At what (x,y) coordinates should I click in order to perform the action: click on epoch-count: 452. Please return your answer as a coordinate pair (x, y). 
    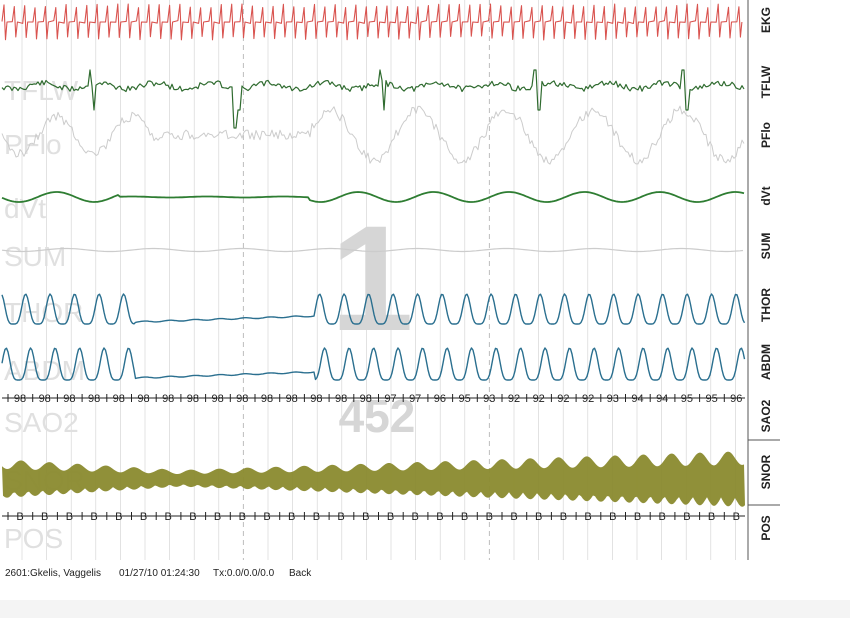
    Looking at the image, I should click on (377, 416).